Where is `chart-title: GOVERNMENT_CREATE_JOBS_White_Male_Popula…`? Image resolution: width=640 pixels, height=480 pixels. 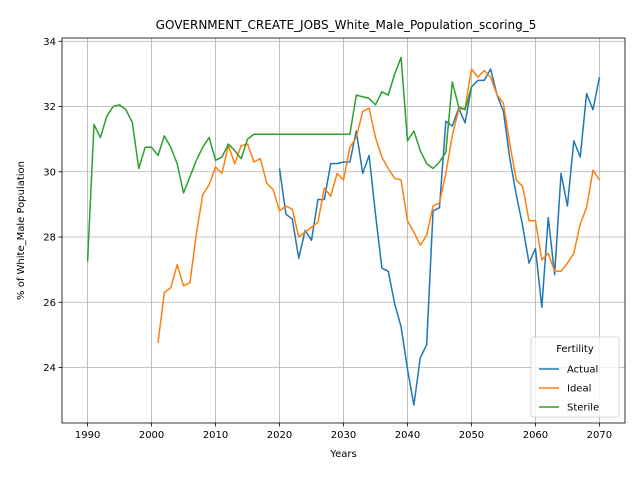 chart-title: GOVERNMENT_CREATE_JOBS_White_Male_Popula… is located at coordinates (346, 25).